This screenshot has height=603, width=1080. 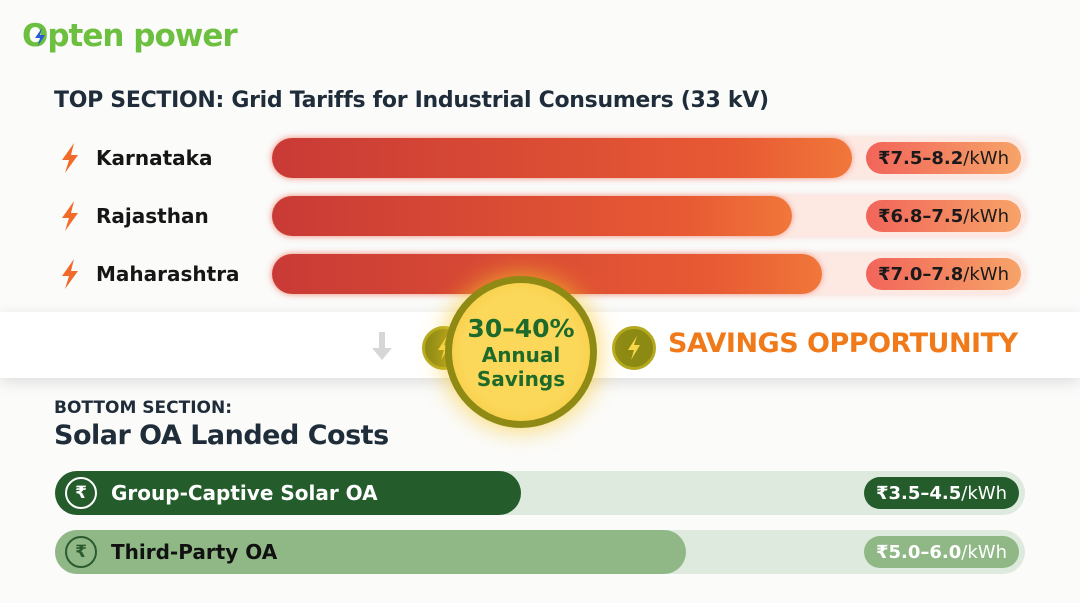 What do you see at coordinates (920, 216) in the screenshot?
I see `tariff-range: ₹6.8–7.5` at bounding box center [920, 216].